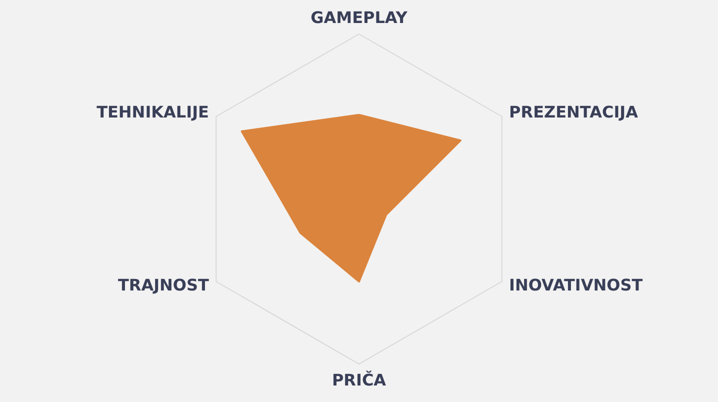 This screenshot has height=402, width=718. What do you see at coordinates (359, 380) in the screenshot?
I see `spoke-label: PRIČA` at bounding box center [359, 380].